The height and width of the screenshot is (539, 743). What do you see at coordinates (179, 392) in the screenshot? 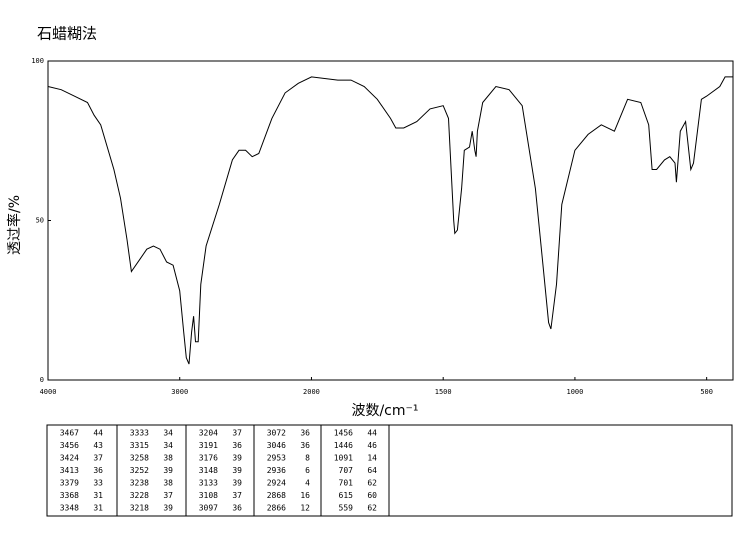
I see `x-tick-label: 3000` at bounding box center [179, 392].